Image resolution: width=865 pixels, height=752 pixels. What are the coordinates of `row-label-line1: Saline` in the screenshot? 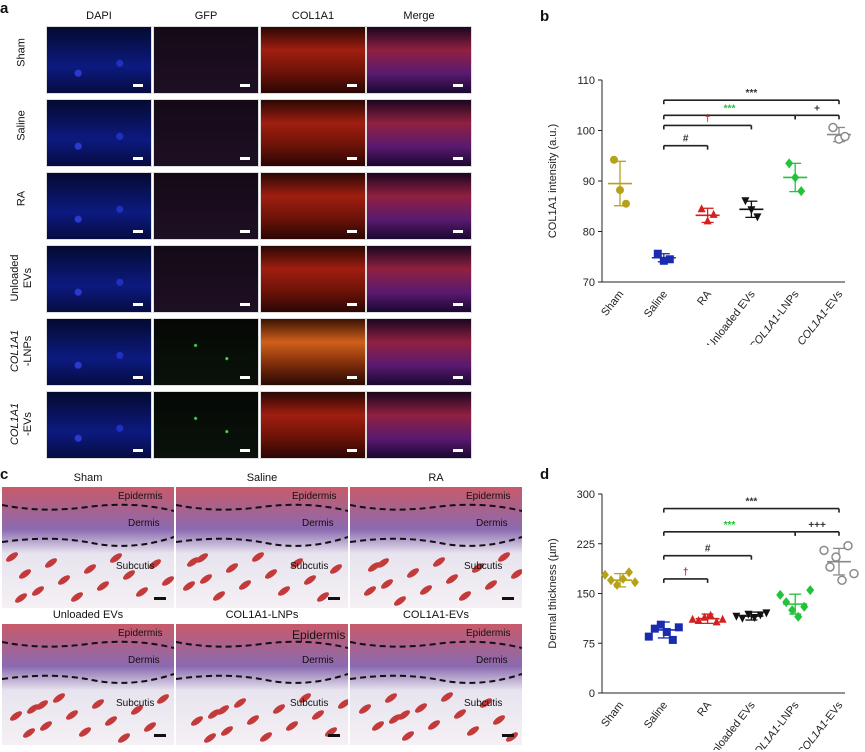 It's located at (21, 125).